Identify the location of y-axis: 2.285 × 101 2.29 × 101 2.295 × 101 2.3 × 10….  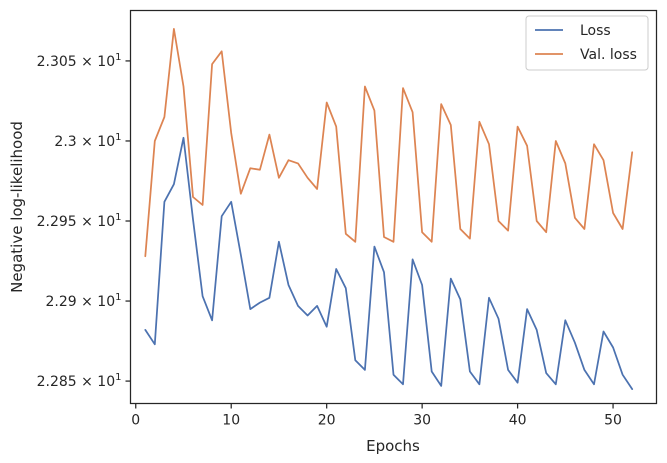
(84, 221).